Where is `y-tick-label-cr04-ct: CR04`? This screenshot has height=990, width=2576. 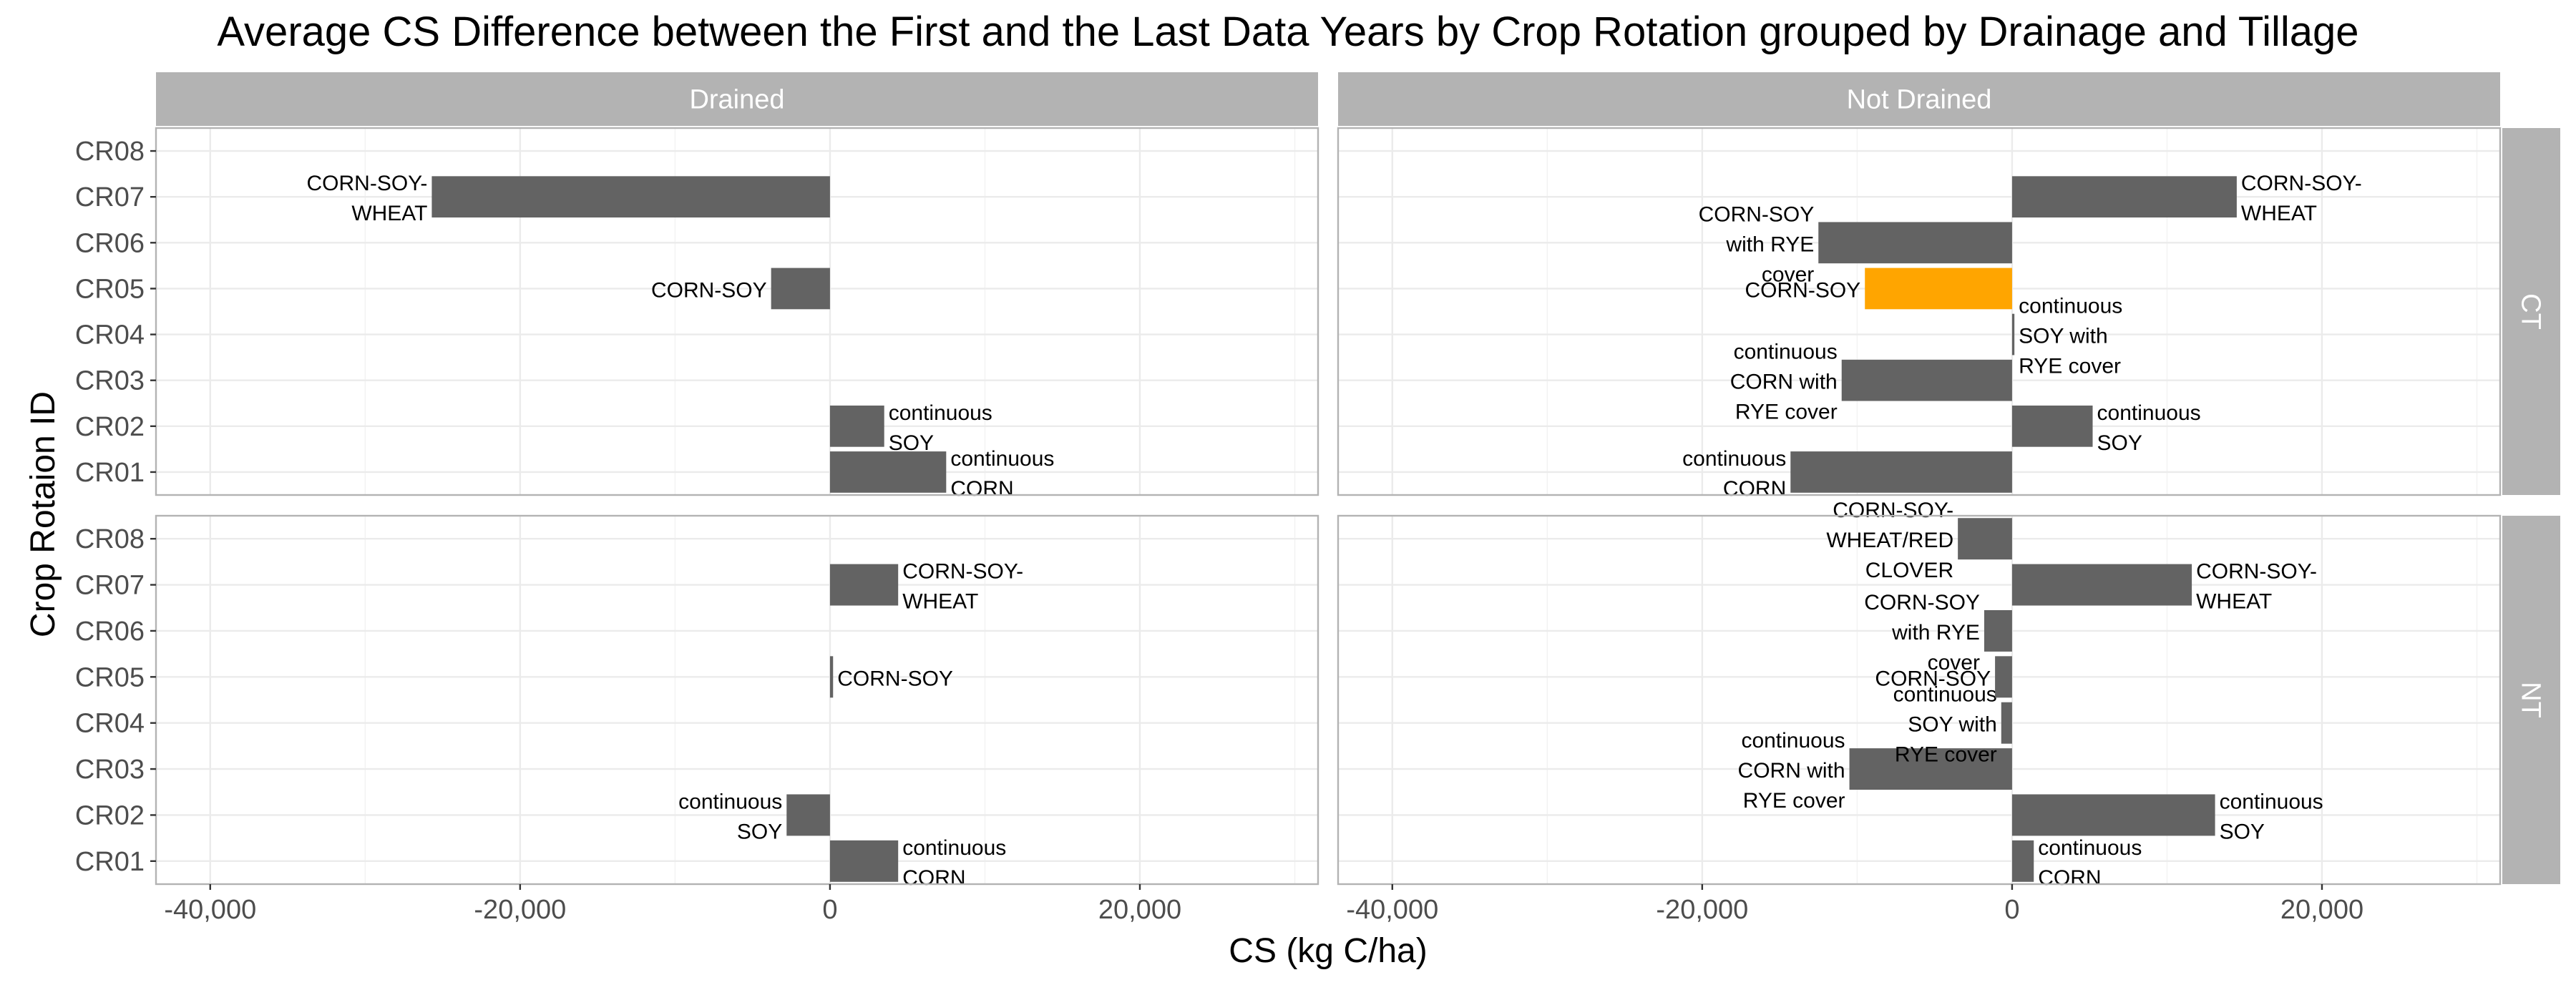
y-tick-label-cr04-ct: CR04 is located at coordinates (110, 335).